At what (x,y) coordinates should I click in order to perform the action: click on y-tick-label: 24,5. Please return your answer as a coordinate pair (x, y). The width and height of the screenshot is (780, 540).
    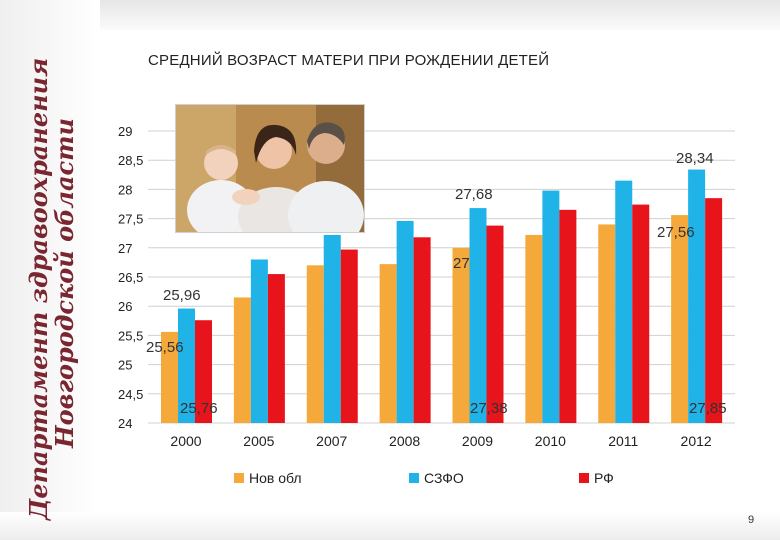
    Looking at the image, I should click on (130, 394).